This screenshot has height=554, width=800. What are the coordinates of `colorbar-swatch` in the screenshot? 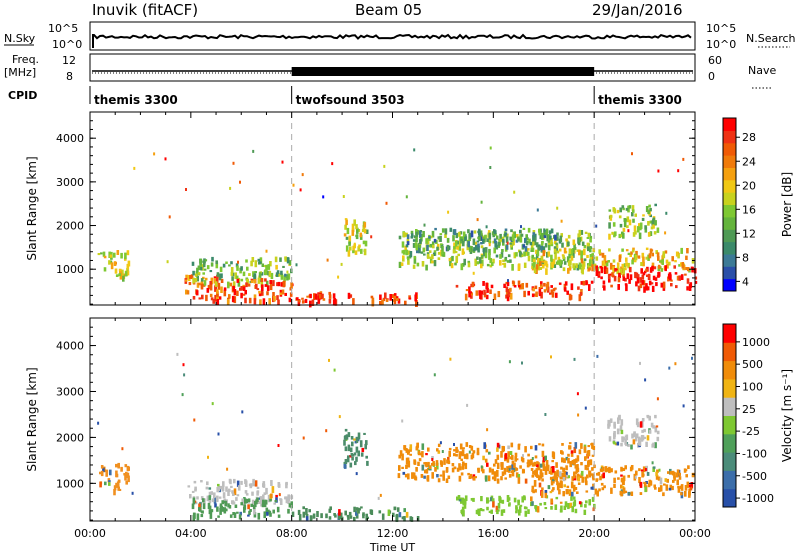 It's located at (729, 443).